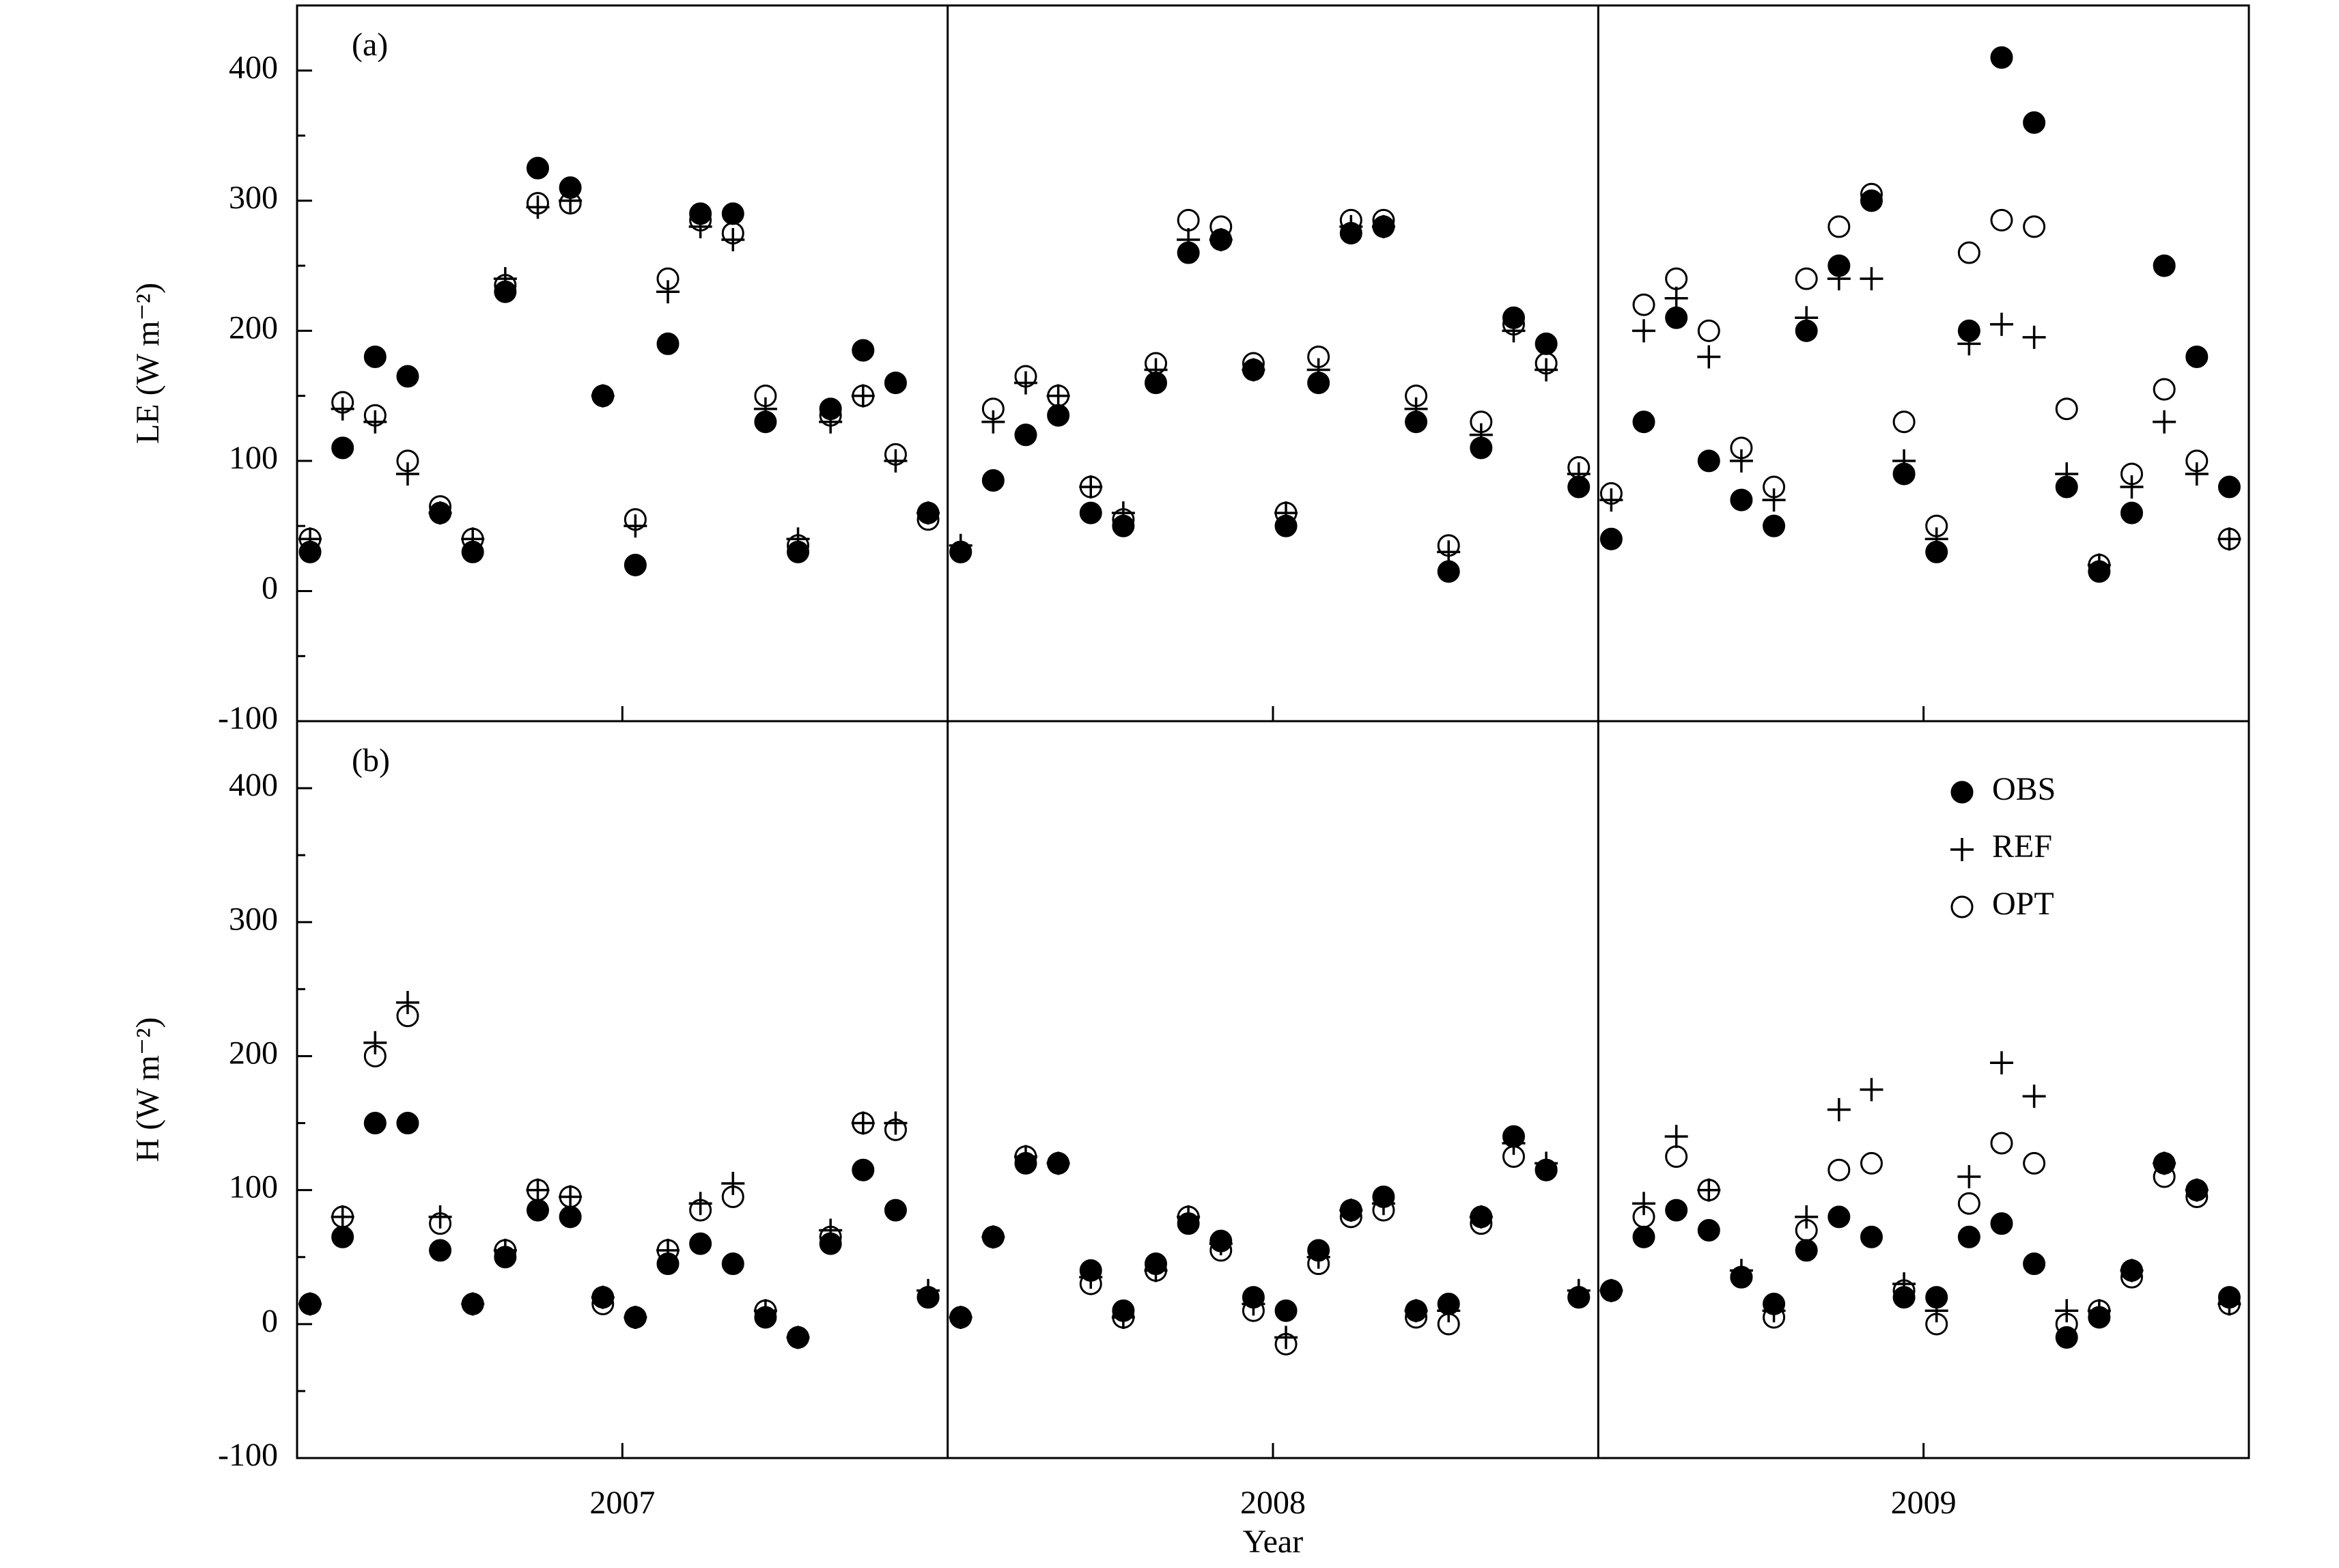 The height and width of the screenshot is (1568, 2339). I want to click on x-tick-label: 2007, so click(622, 1503).